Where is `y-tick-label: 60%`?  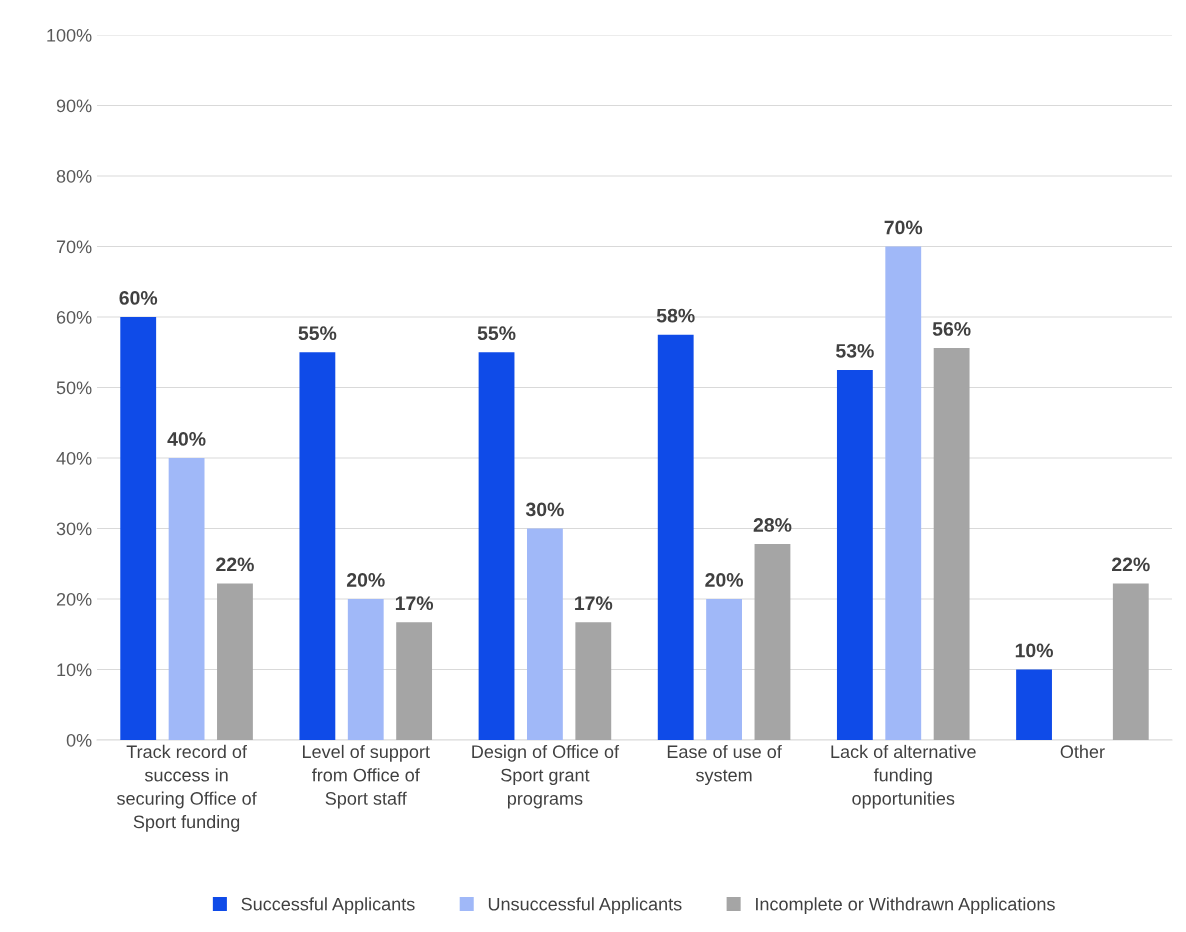 y-tick-label: 60% is located at coordinates (74, 317).